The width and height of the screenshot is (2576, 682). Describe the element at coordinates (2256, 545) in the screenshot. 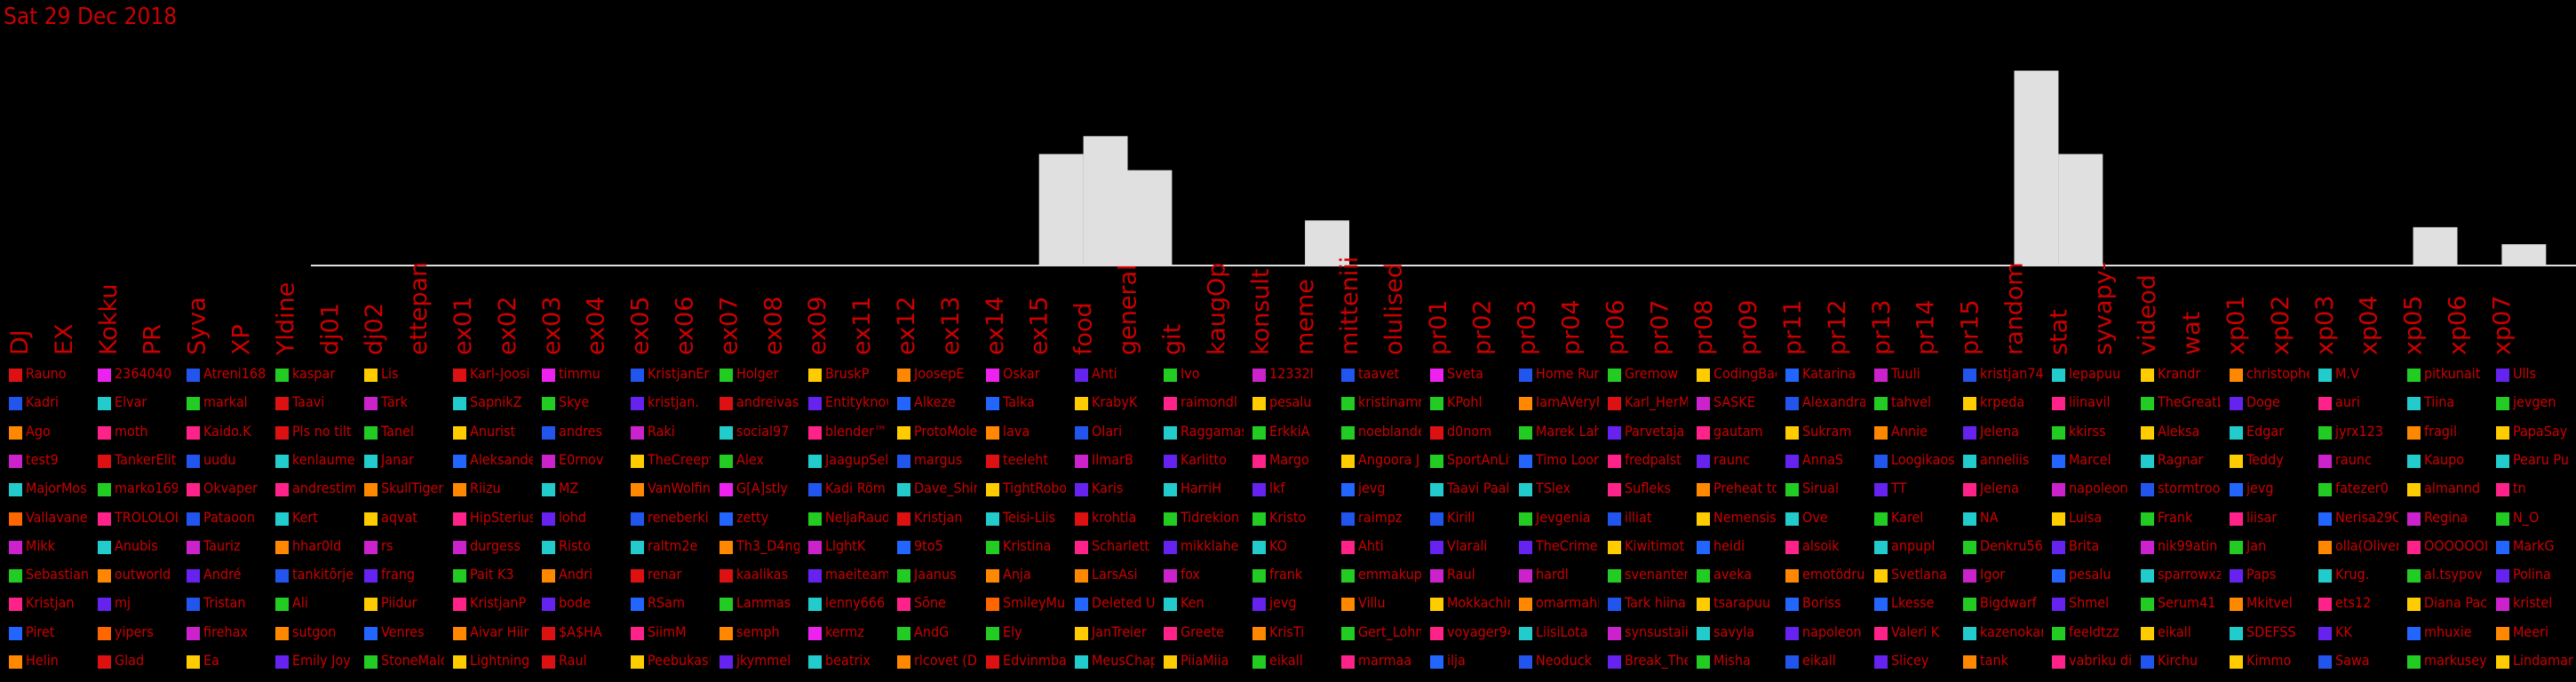

I see `legend-label: Jan` at that location.